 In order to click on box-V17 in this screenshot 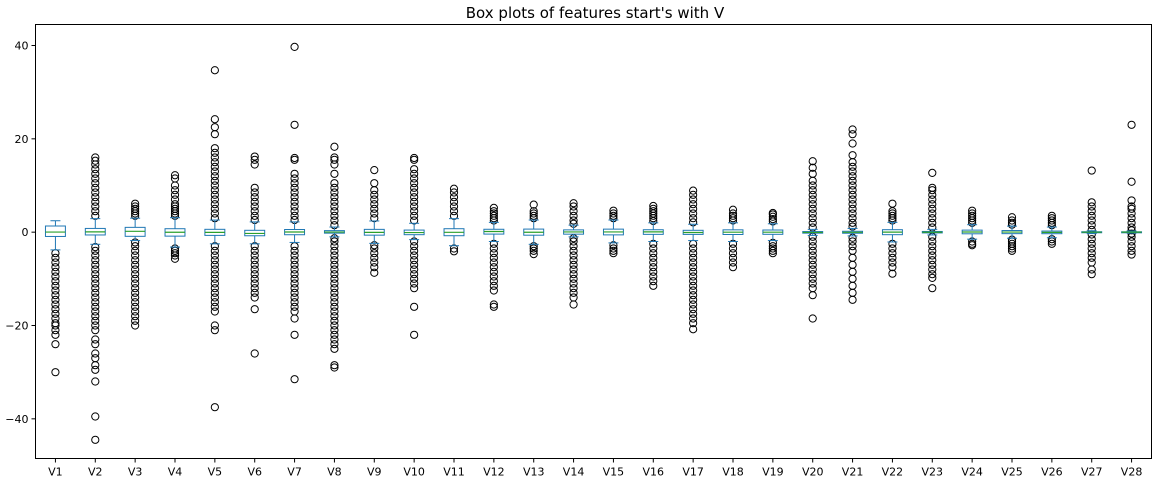, I will do `click(693, 260)`.